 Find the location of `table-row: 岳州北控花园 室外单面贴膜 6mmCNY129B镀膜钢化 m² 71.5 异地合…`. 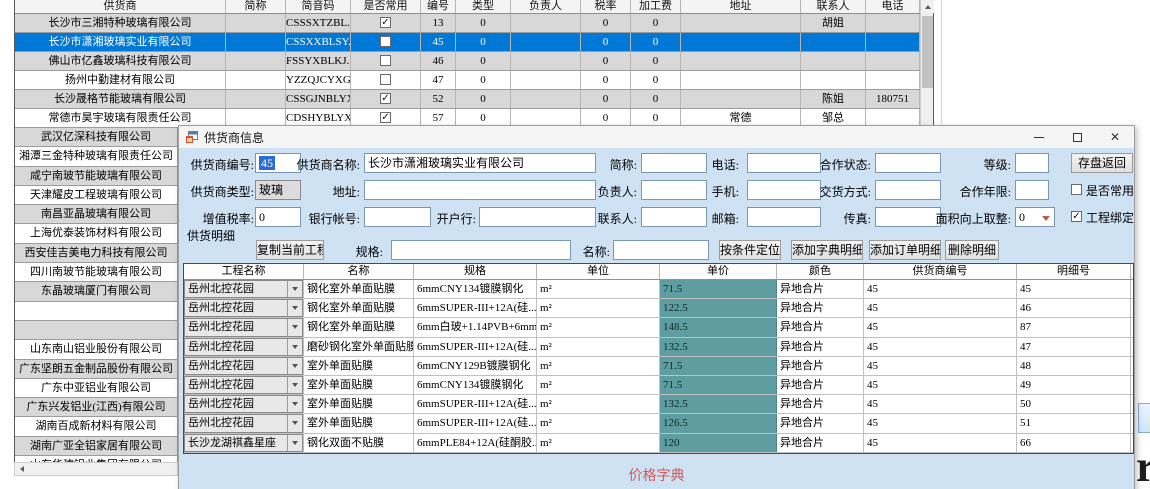

table-row: 岳州北控花园 室外单面贴膜 6mmCNY129B镀膜钢化 m² 71.5 异地合… is located at coordinates (658, 366).